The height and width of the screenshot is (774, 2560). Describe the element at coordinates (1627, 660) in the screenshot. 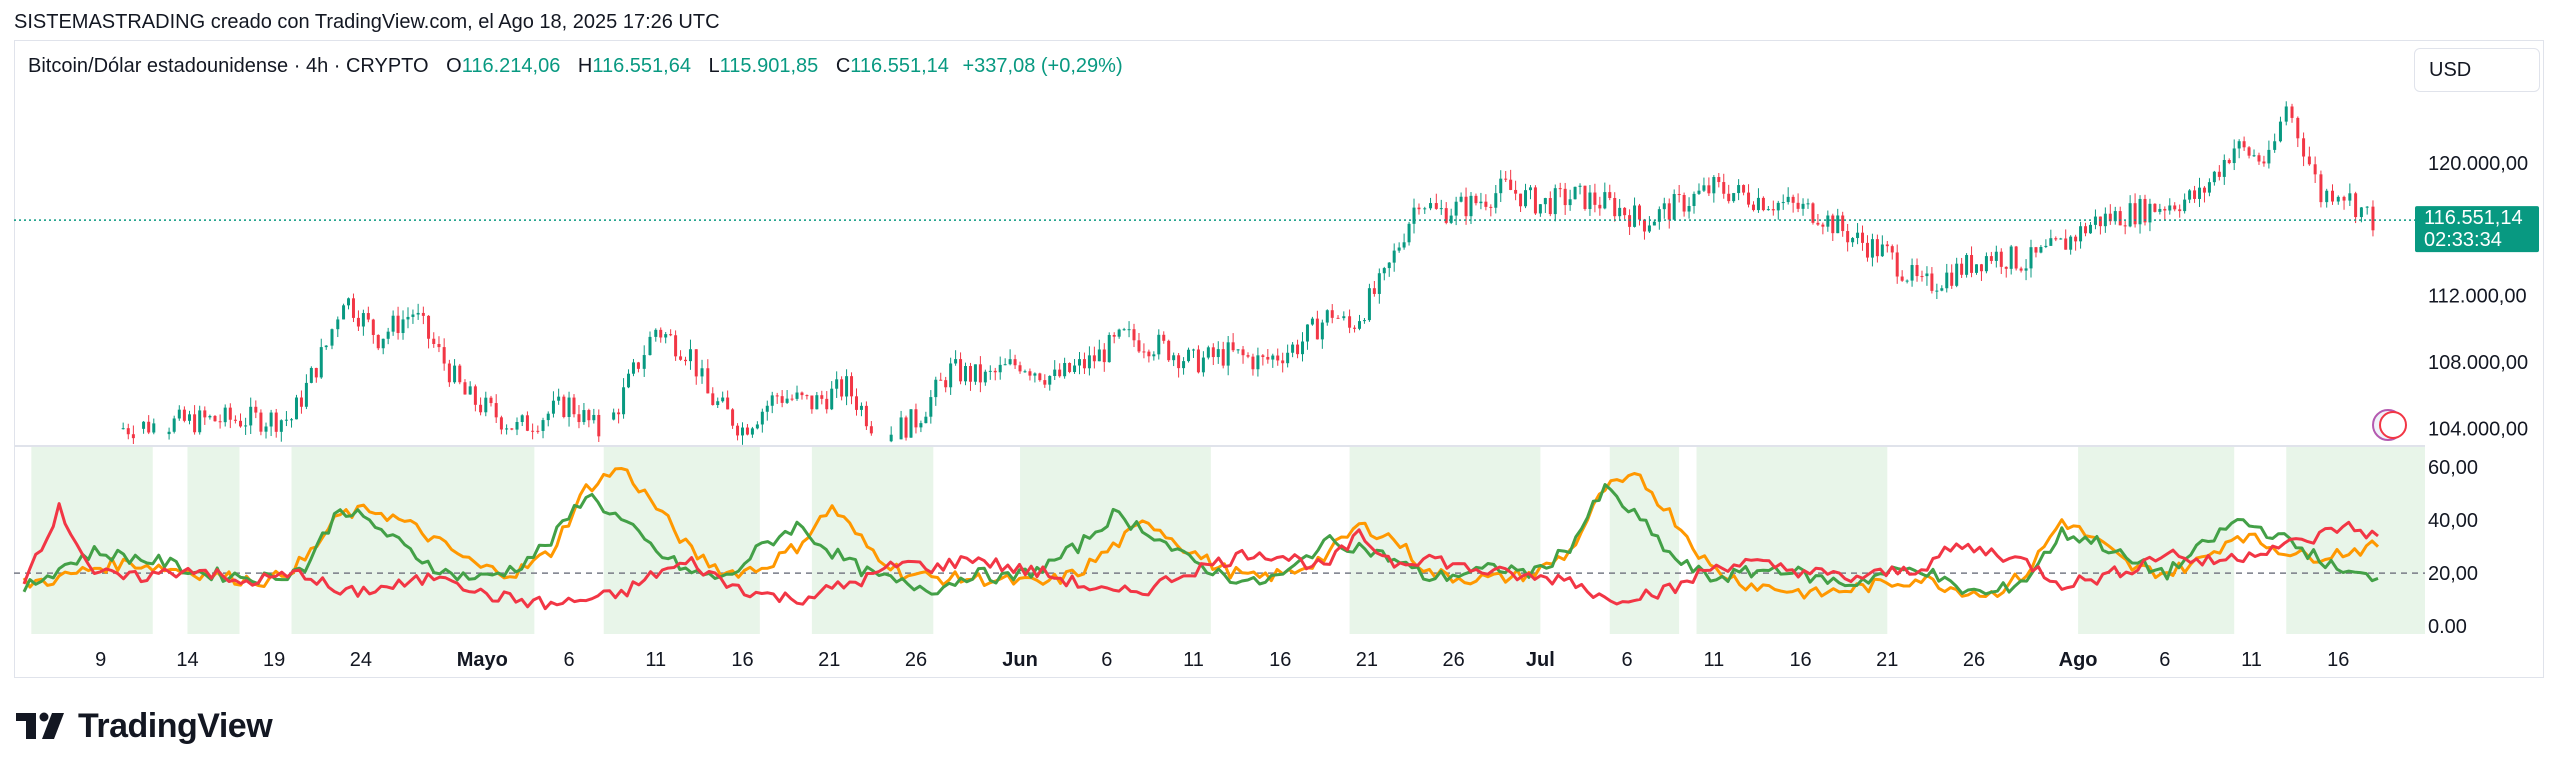

I see `time-axis-tick: 6` at that location.